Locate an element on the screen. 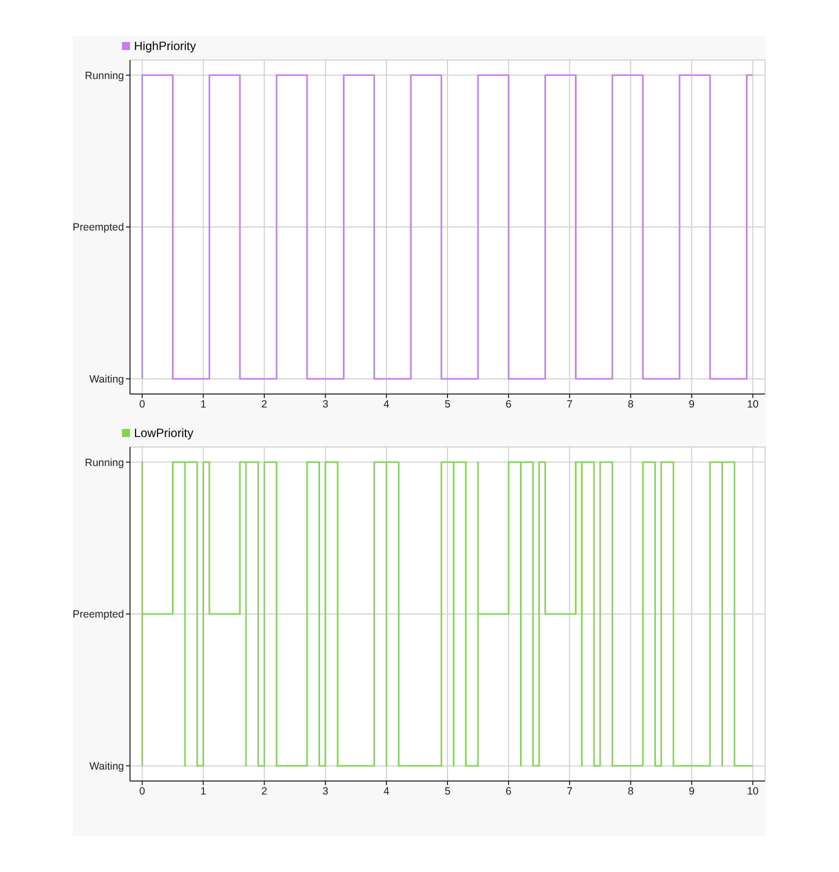  legend-label: LowPriority is located at coordinates (163, 433).